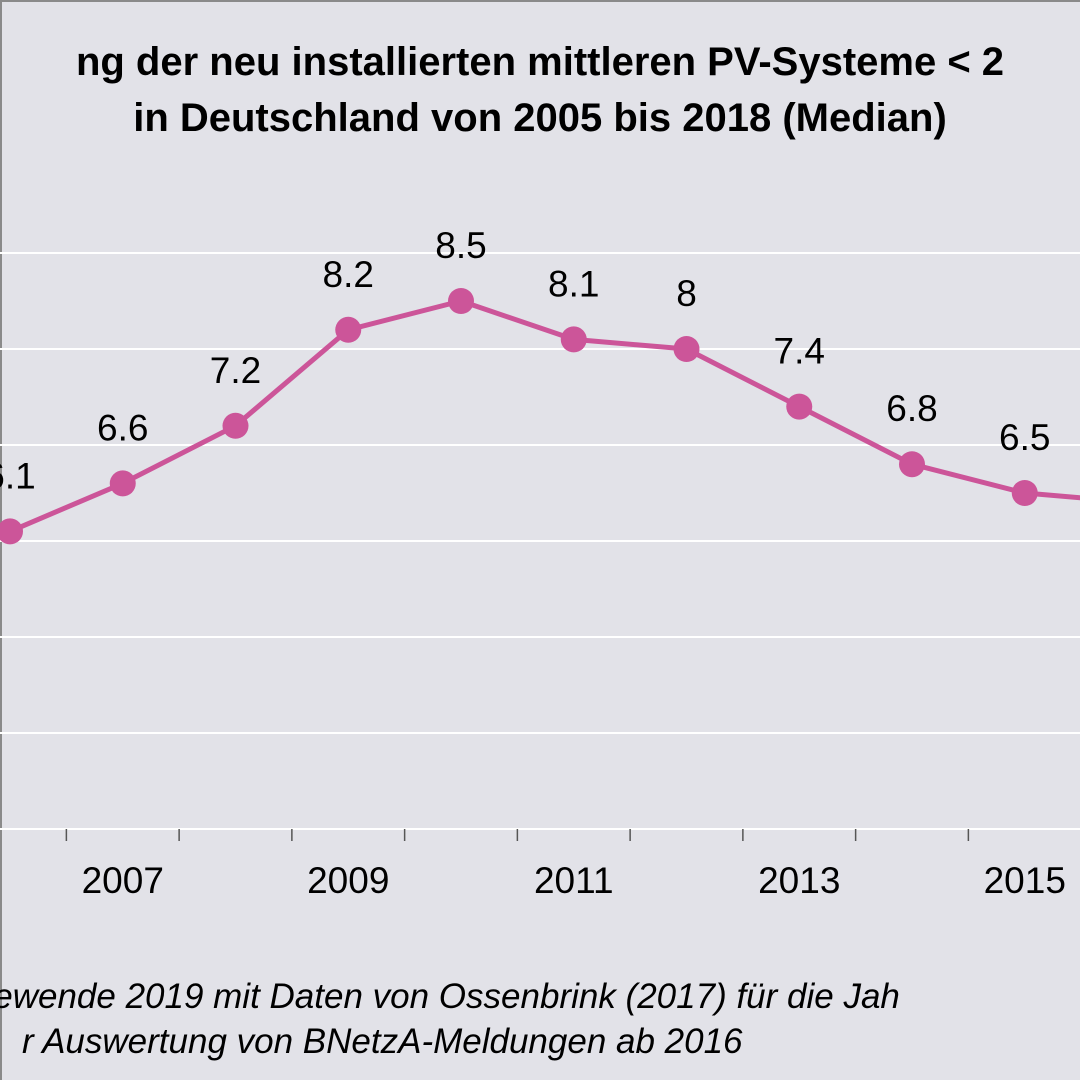 The image size is (1080, 1080). I want to click on x-tick-label: 2007, so click(123, 880).